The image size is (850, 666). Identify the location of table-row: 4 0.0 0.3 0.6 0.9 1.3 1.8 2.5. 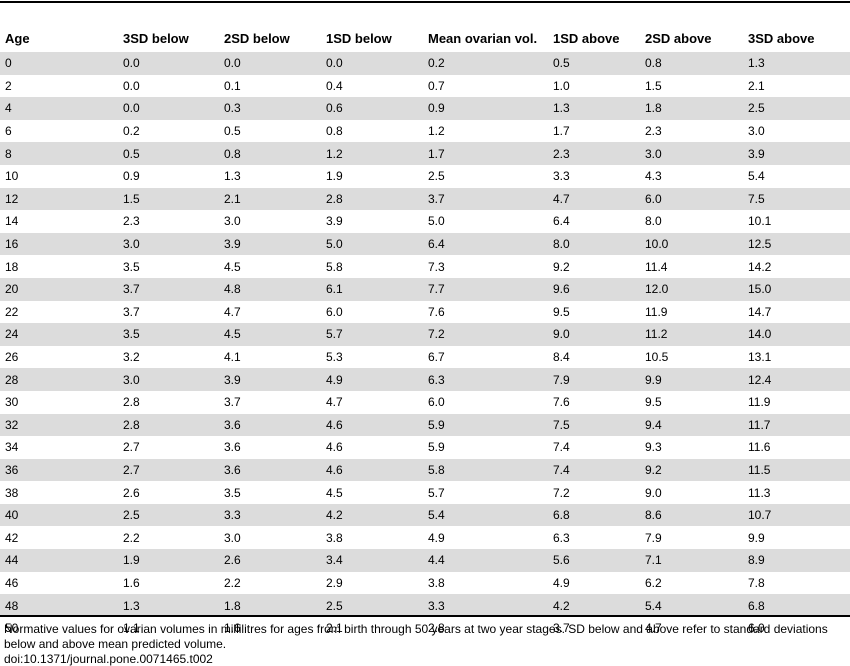
(425, 108).